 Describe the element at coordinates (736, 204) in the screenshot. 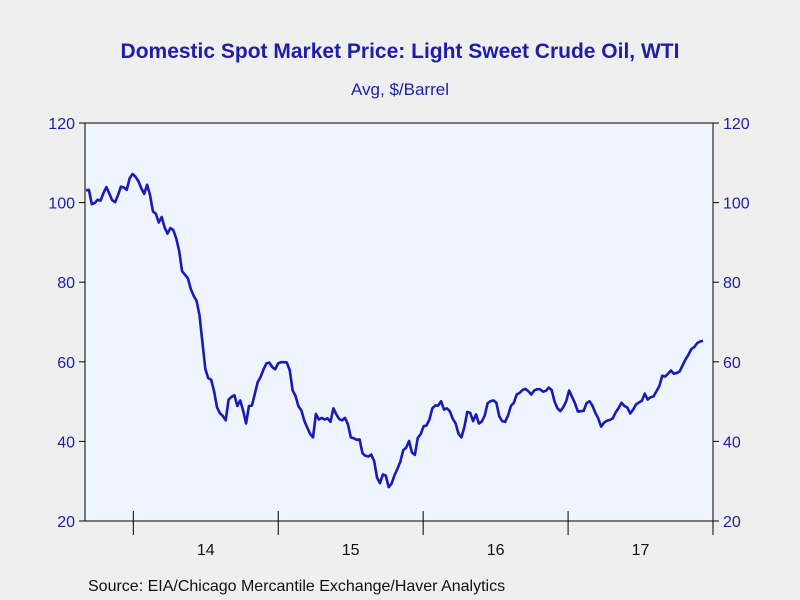

I see `y-tick-label-right: 100` at that location.